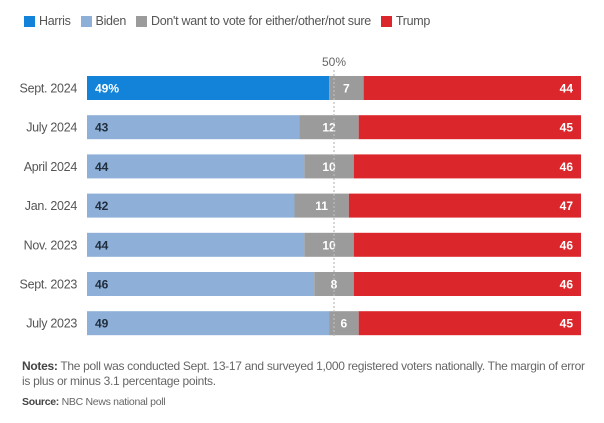 This screenshot has height=423, width=604. I want to click on legend-label-biden: Biden, so click(111, 21).